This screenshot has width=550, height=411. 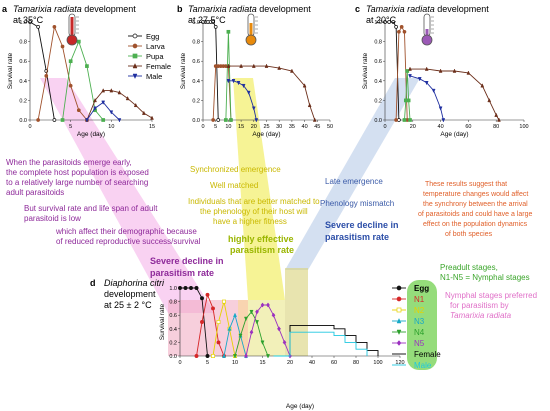 I want to click on note-low-1: But survival rate and life span of adult, so click(x=91, y=208).